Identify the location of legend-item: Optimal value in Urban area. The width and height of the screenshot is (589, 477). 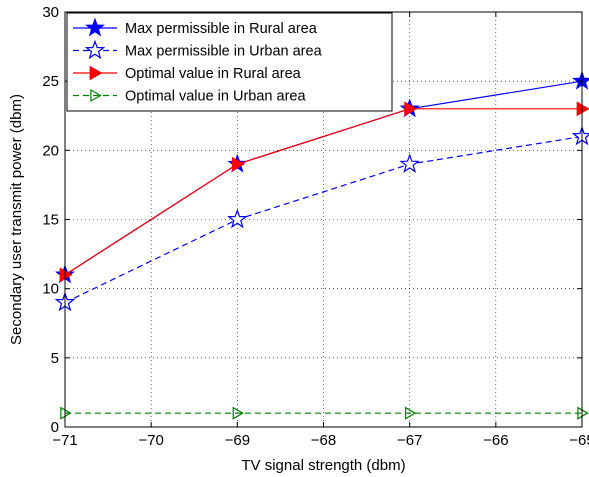
(189, 97).